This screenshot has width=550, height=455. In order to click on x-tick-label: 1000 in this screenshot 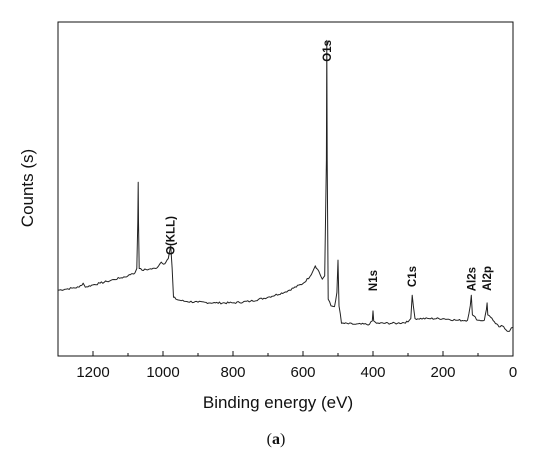, I will do `click(162, 372)`.